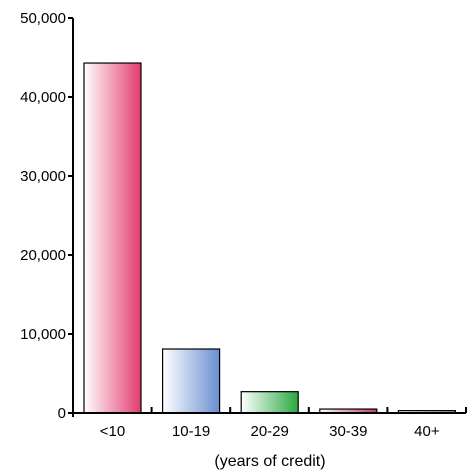 This screenshot has width=467, height=471. I want to click on y-tick-label: 20,000, so click(43, 255).